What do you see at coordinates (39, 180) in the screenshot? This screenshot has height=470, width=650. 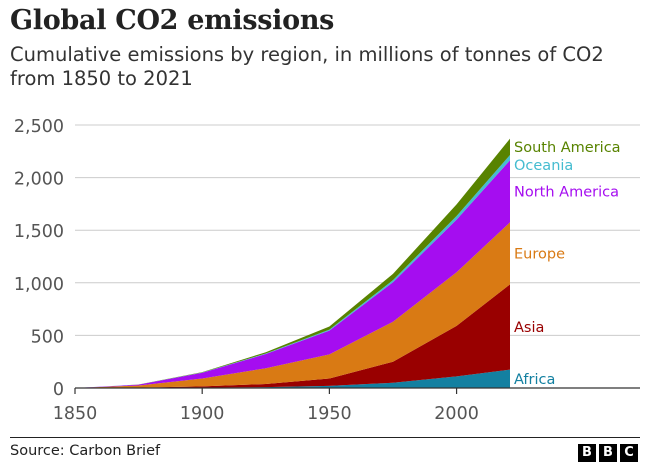 I see `y-tick-label: 2,000` at bounding box center [39, 180].